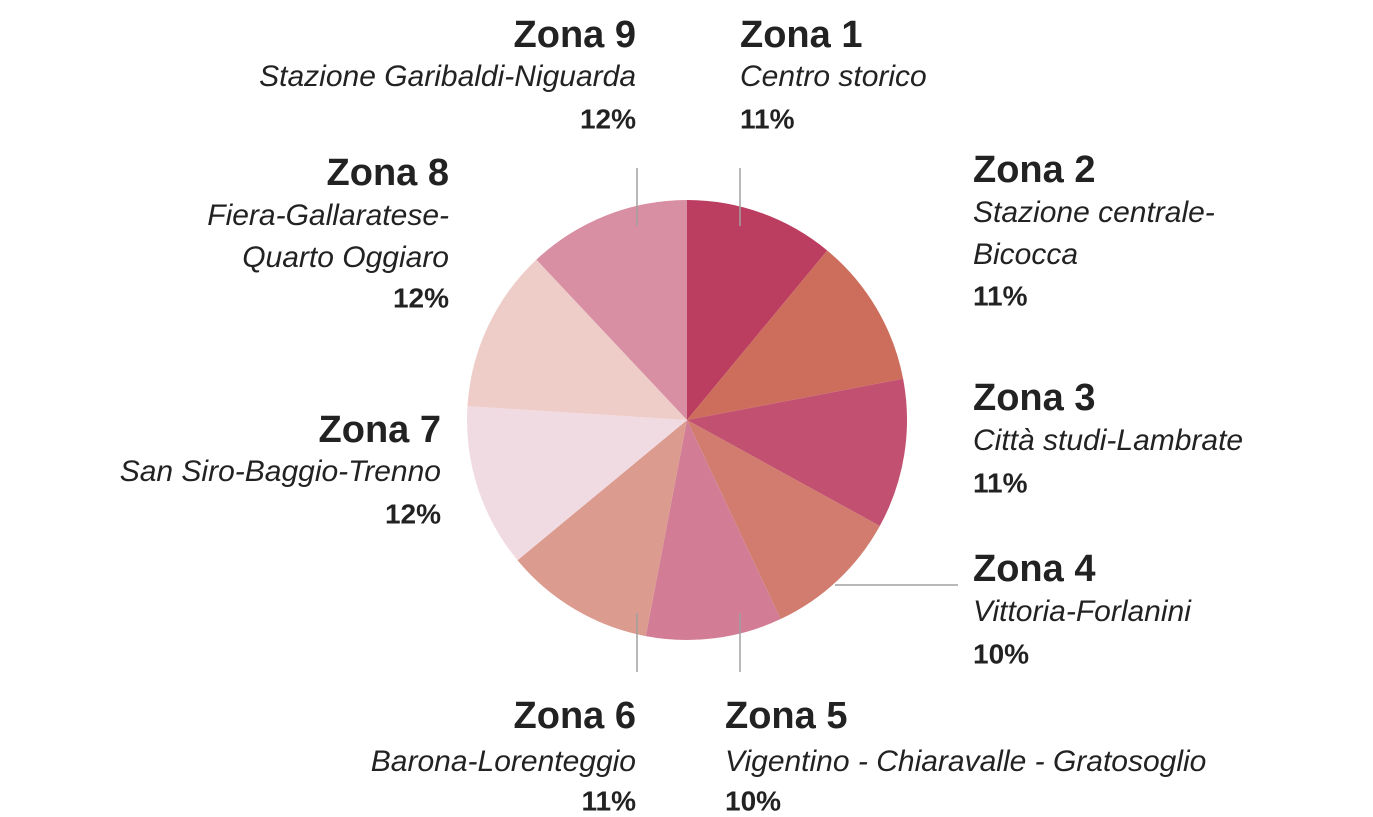  I want to click on slice-description: Stazione centrale-, so click(1094, 212).